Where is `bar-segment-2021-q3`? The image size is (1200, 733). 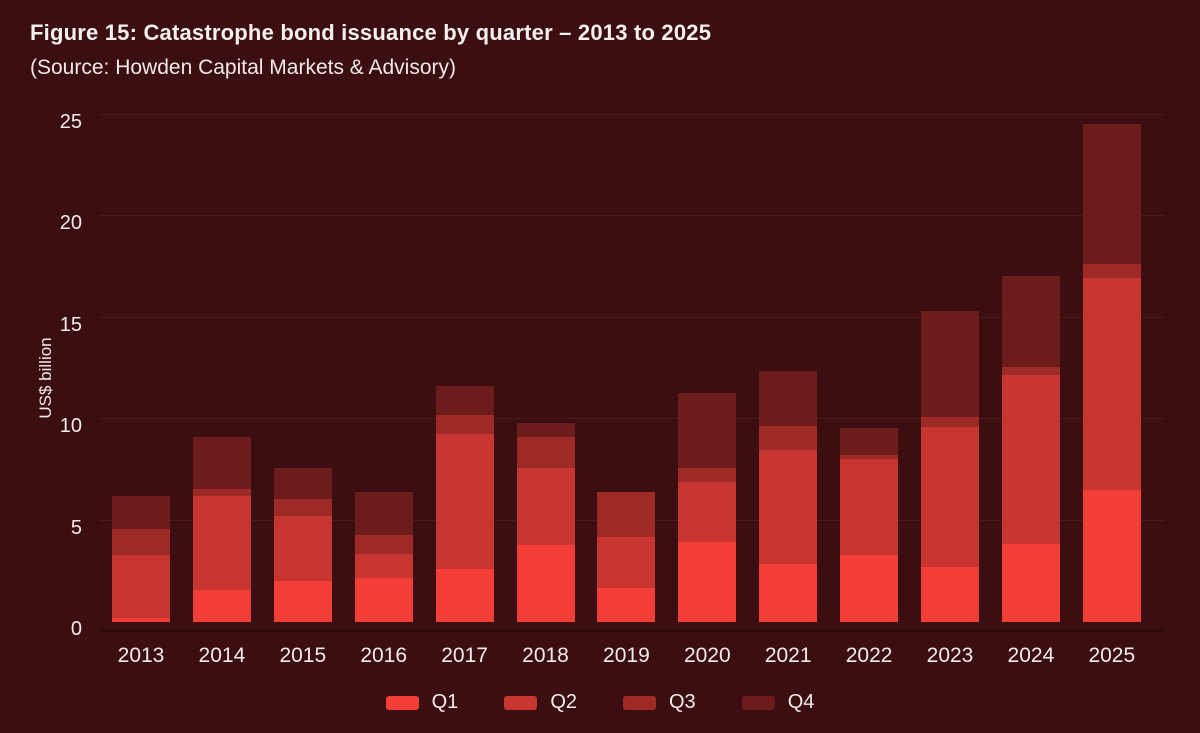 bar-segment-2021-q3 is located at coordinates (788, 438).